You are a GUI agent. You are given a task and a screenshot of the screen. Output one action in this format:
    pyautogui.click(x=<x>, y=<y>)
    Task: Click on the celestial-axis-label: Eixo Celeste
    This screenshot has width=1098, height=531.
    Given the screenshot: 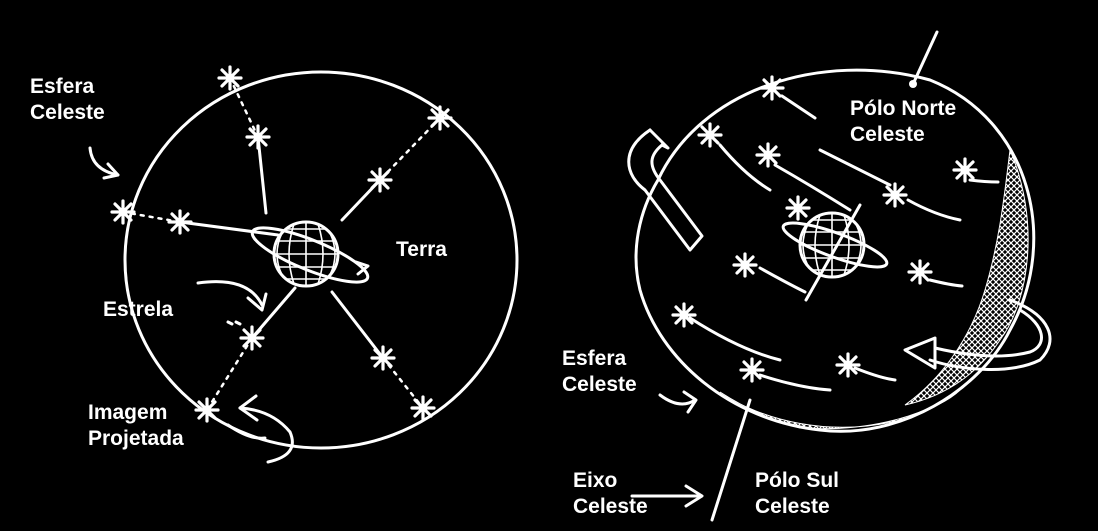 What is the action you would take?
    pyautogui.click(x=610, y=494)
    